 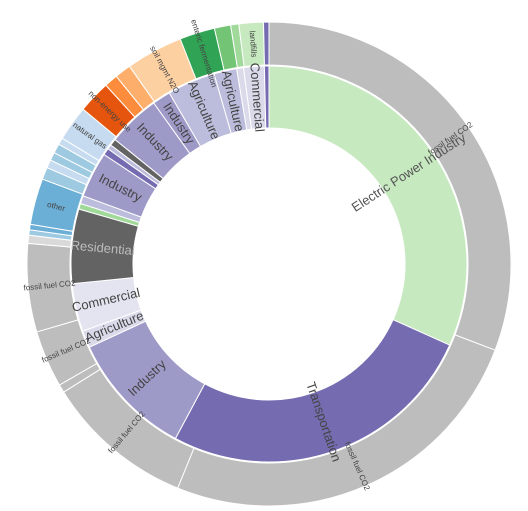 What do you see at coordinates (266, 97) in the screenshot?
I see `sector-arc-segment` at bounding box center [266, 97].